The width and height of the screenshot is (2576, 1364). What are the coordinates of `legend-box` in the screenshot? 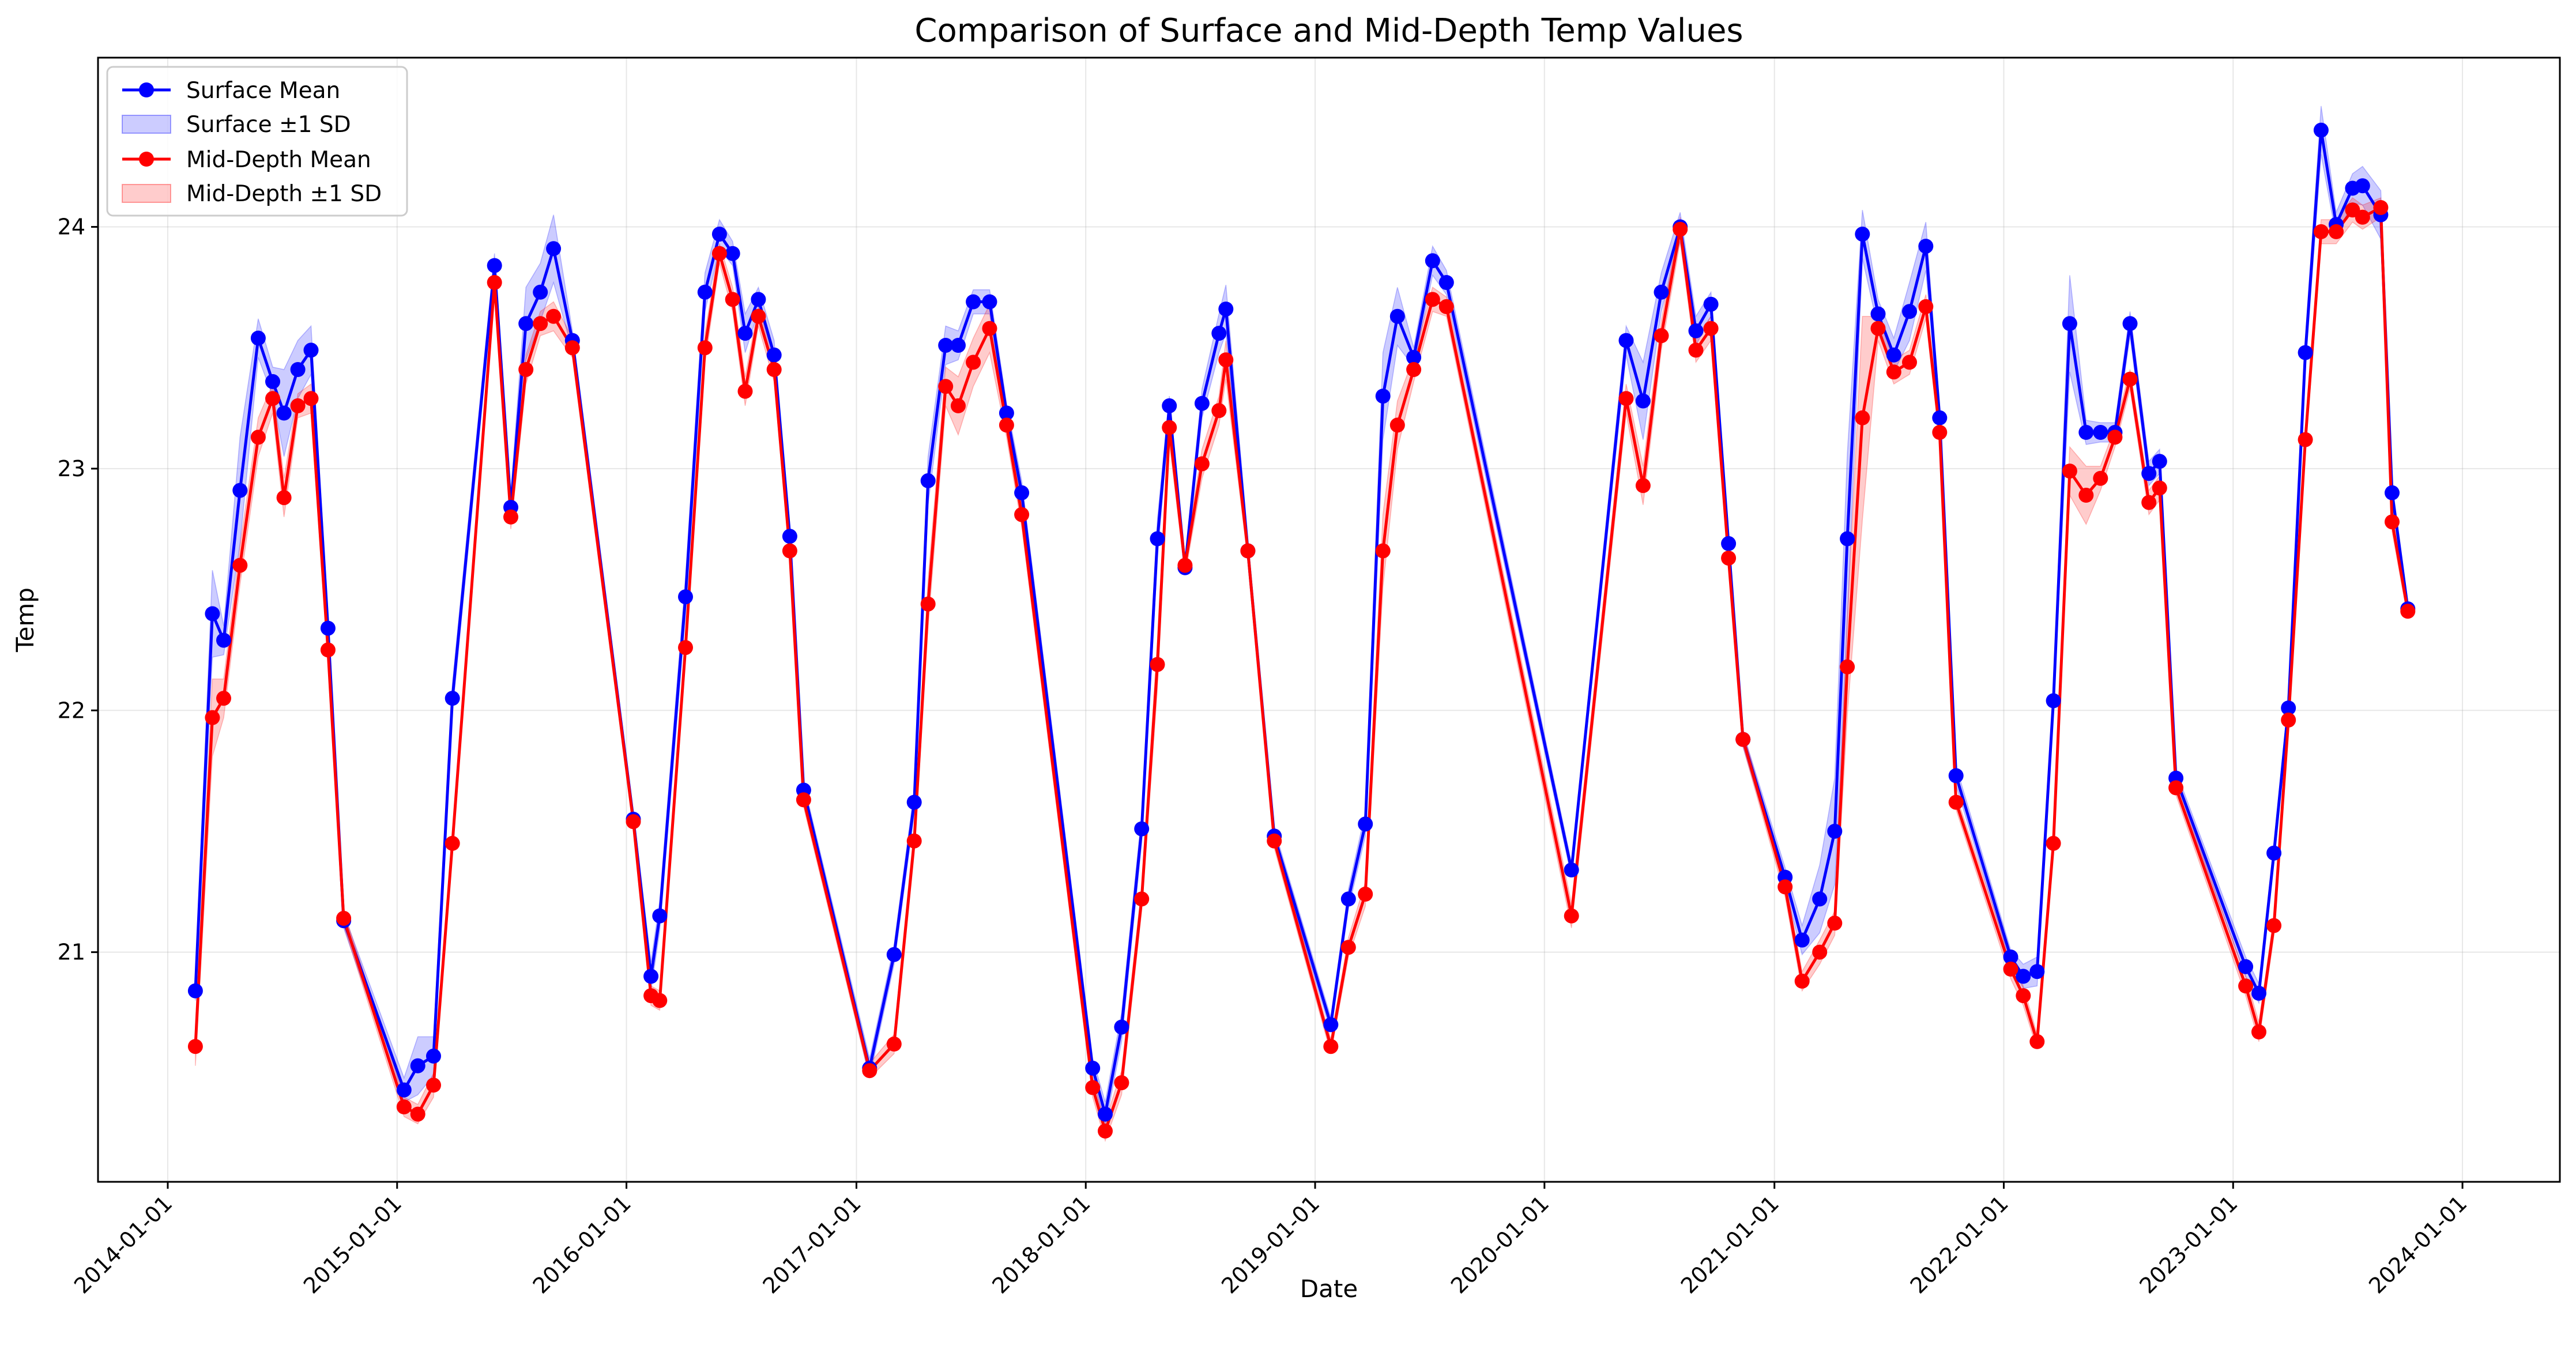 It's located at (257, 141).